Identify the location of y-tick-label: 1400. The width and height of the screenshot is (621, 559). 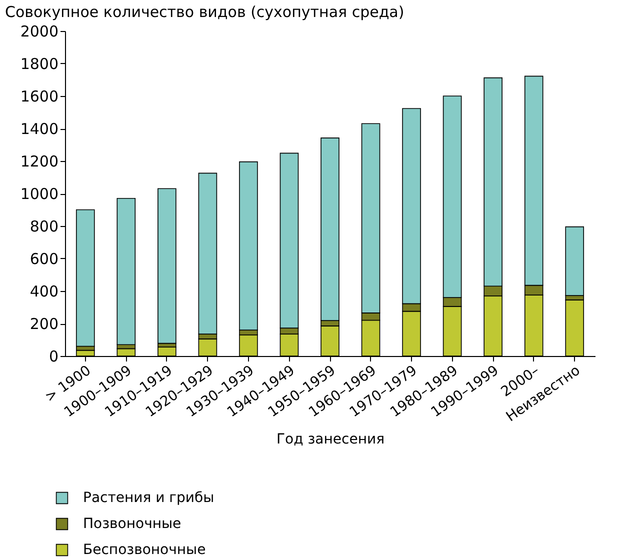
(39, 129).